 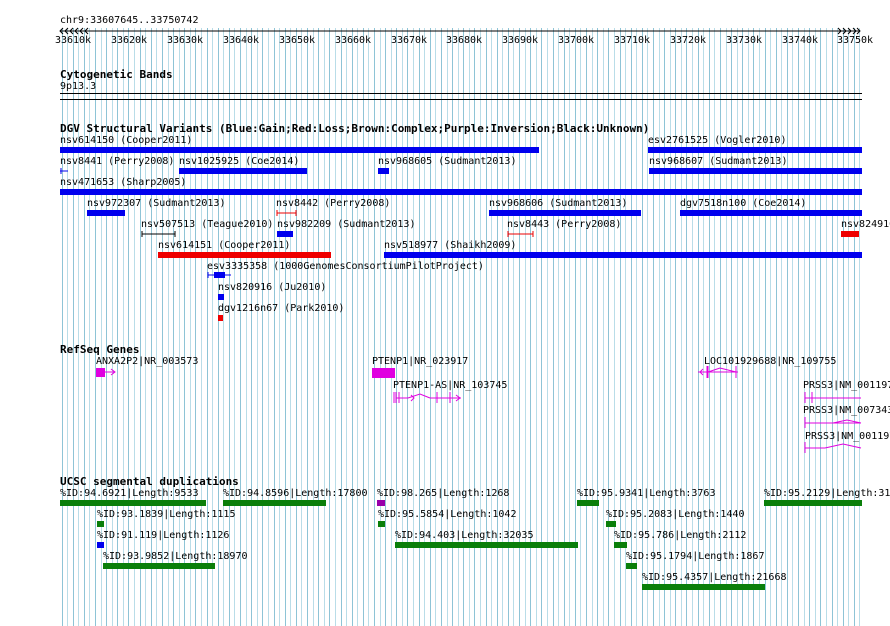 I want to click on ruler-tick: 33750k, so click(x=855, y=40).